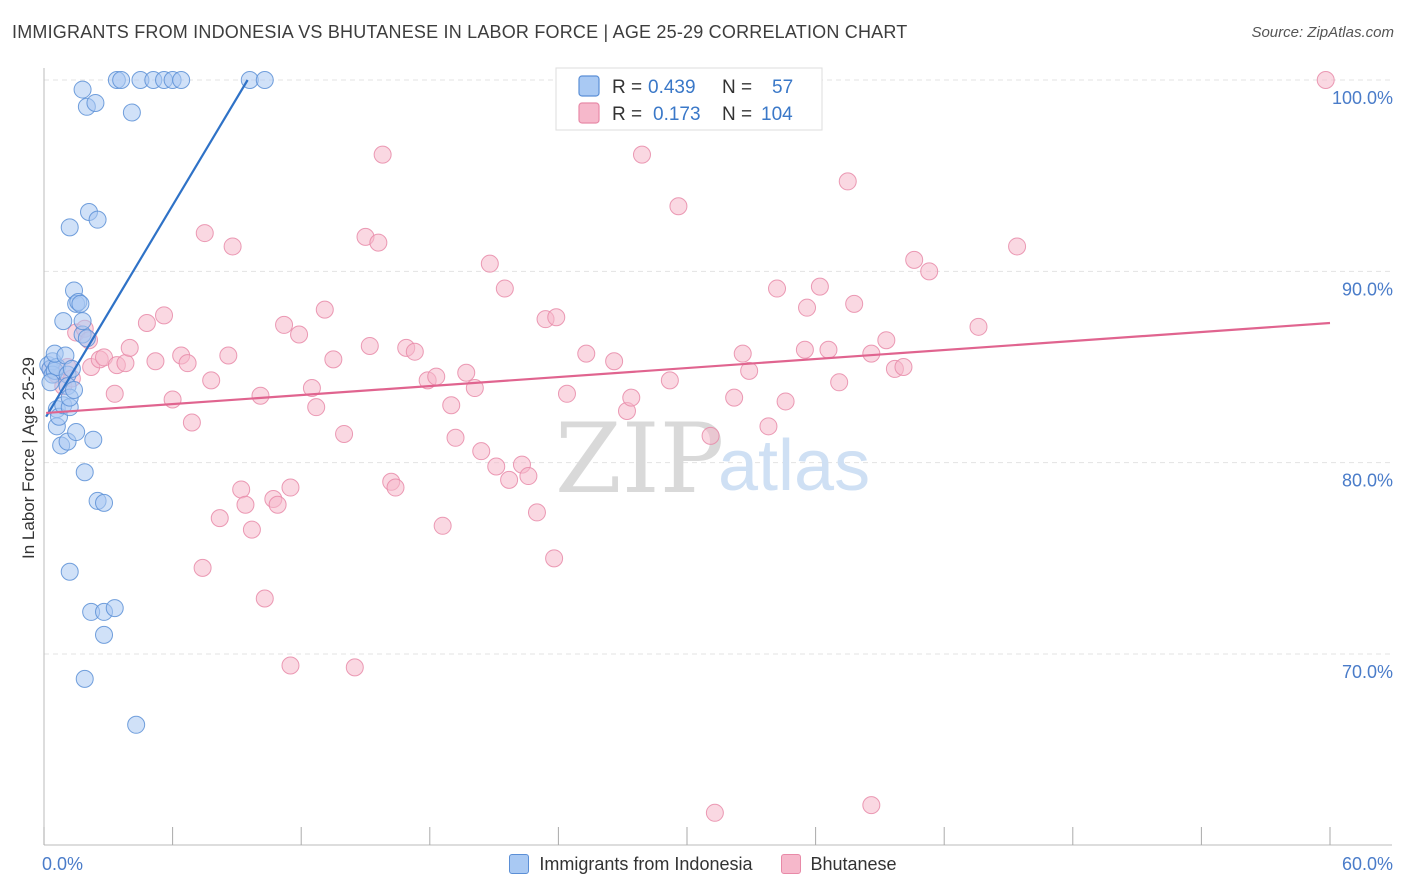  Describe the element at coordinates (777, 114) in the screenshot. I see `stats-n-value-bhutanese: 104` at that location.